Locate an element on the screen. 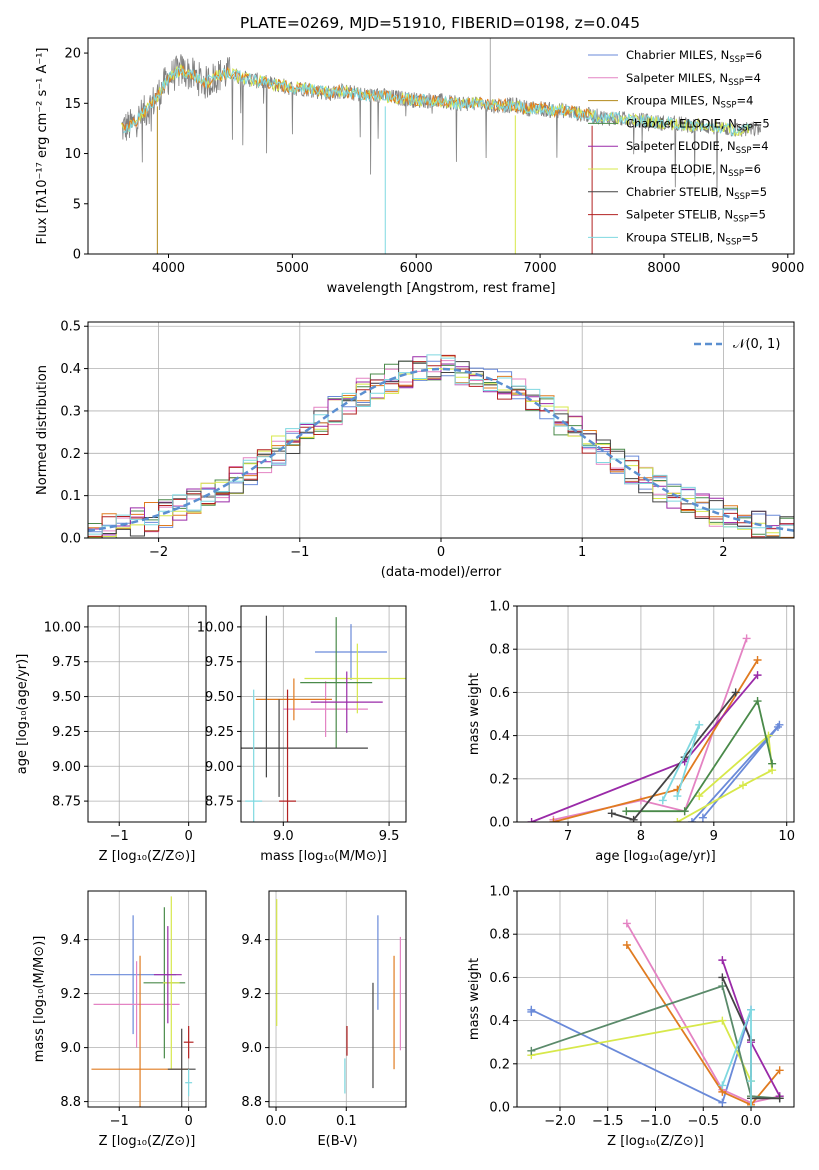  legend-label: 𝒩(0, 1) is located at coordinates (756, 344).